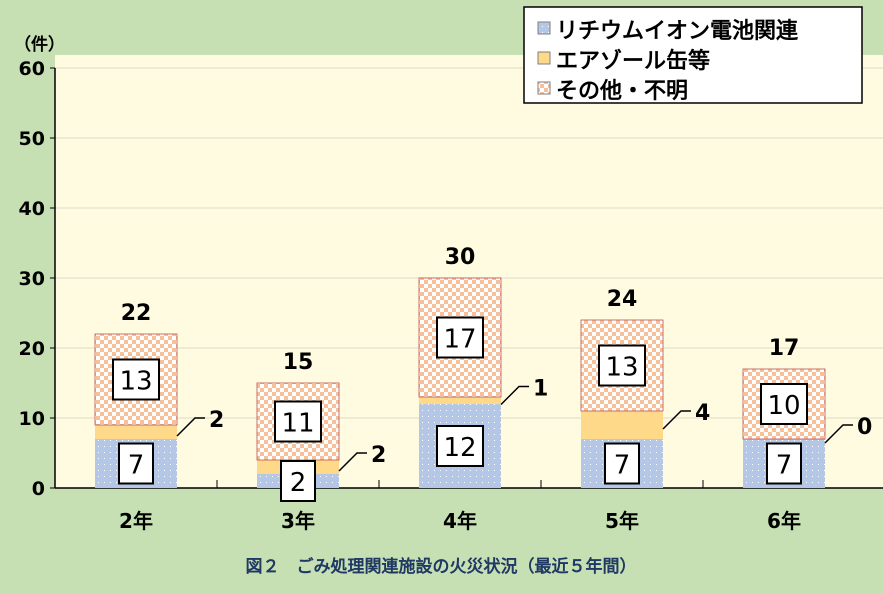 The image size is (883, 594). I want to click on data-label: 12, so click(459, 448).